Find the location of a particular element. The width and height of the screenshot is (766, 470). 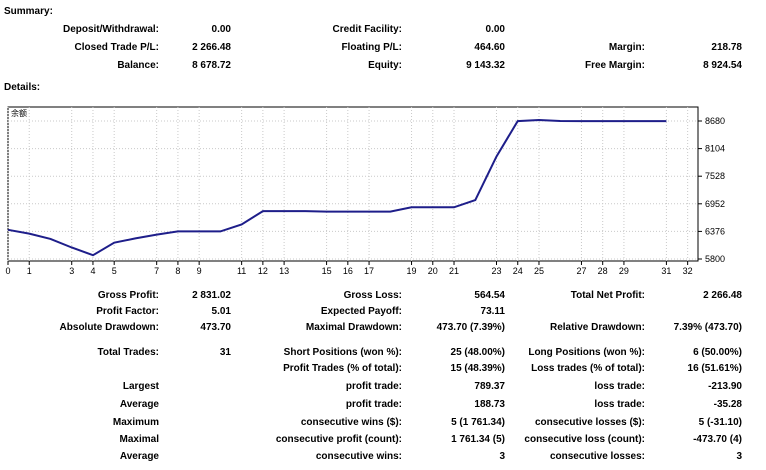

stat-label: Expected Payoff: is located at coordinates (361, 311).